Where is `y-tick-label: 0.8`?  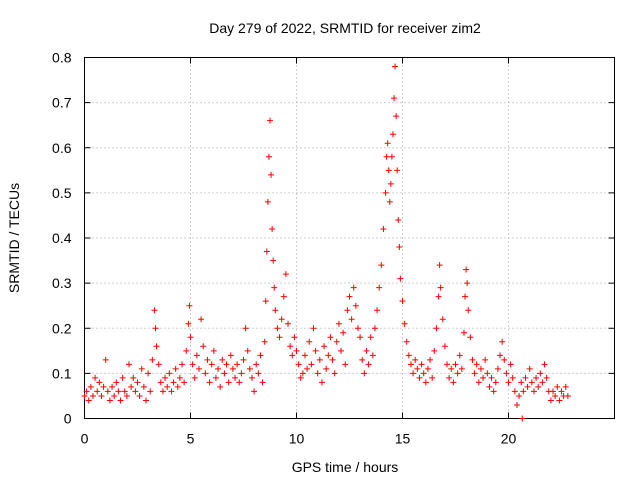 y-tick-label: 0.8 is located at coordinates (62, 58).